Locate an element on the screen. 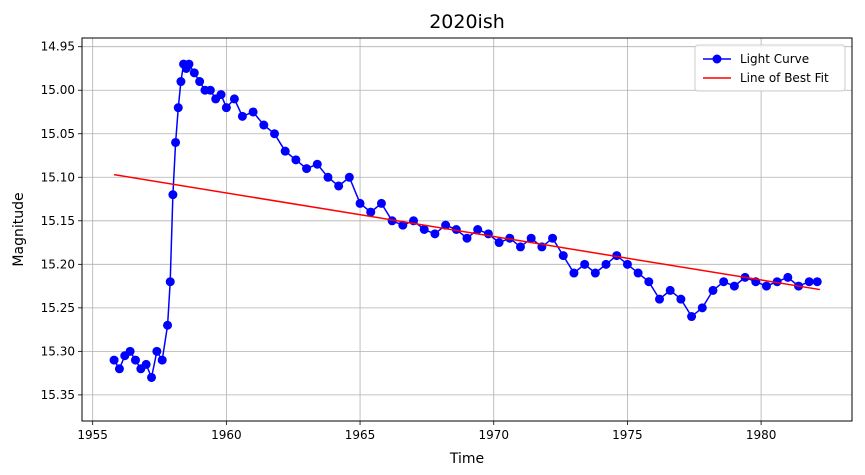 Image resolution: width=865 pixels, height=475 pixels. y-tick-label: 15.00 is located at coordinates (58, 90).